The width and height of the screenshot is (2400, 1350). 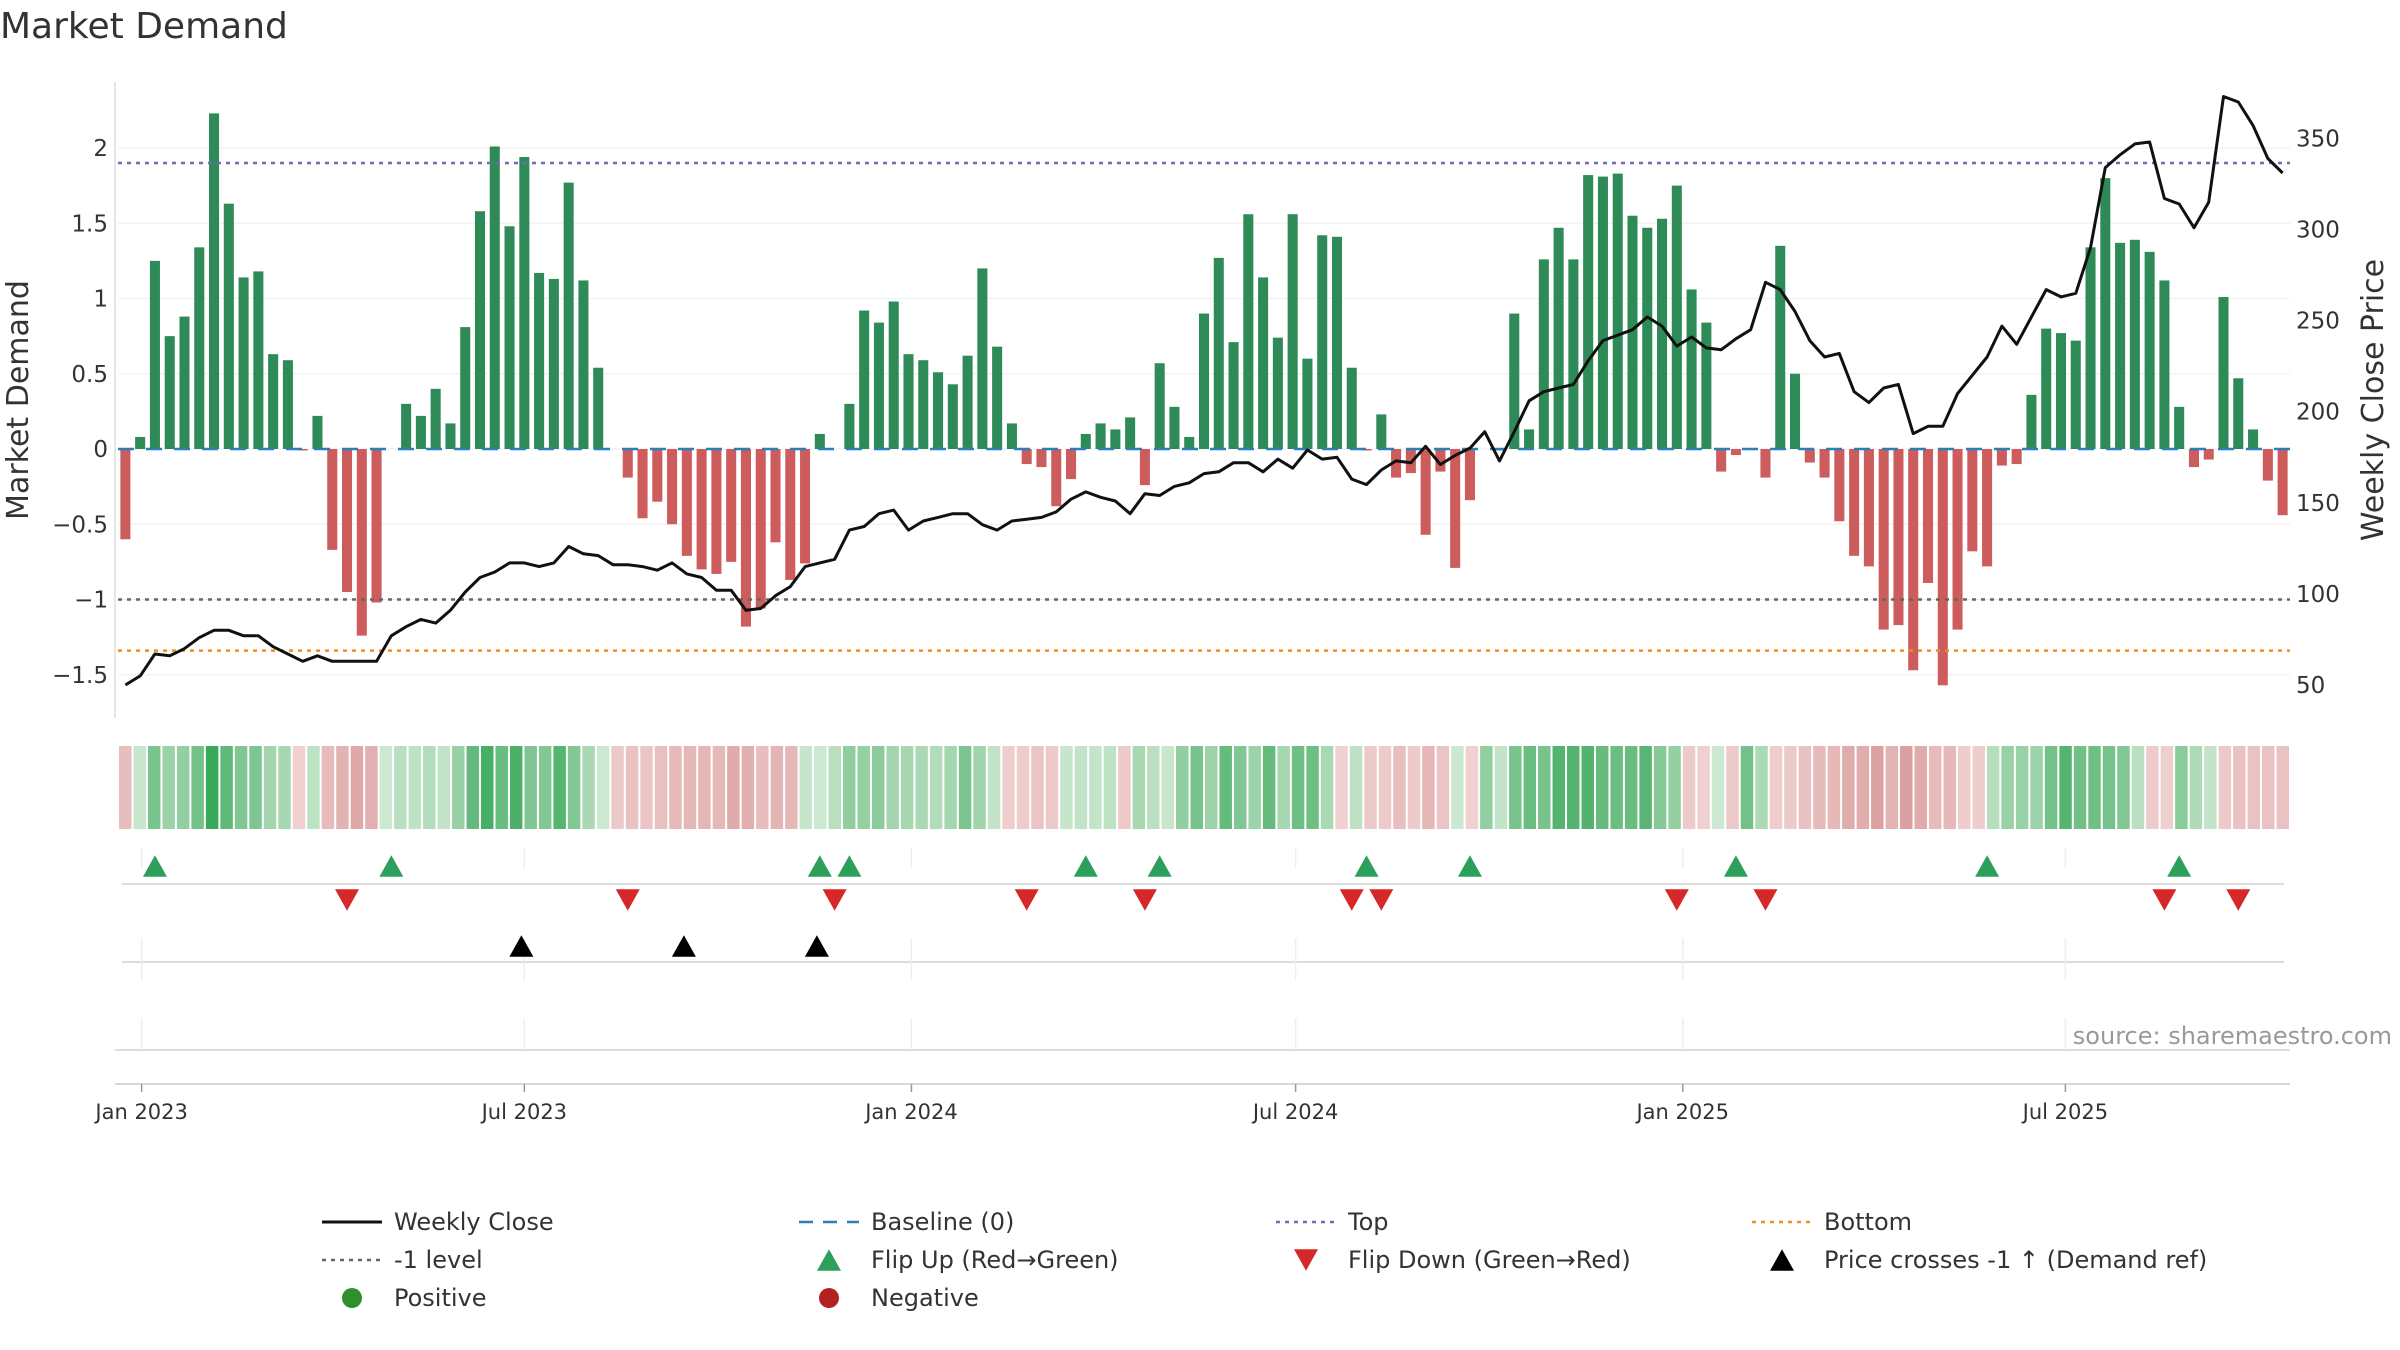 I want to click on legend-swatch, so click(x=1782, y=1260).